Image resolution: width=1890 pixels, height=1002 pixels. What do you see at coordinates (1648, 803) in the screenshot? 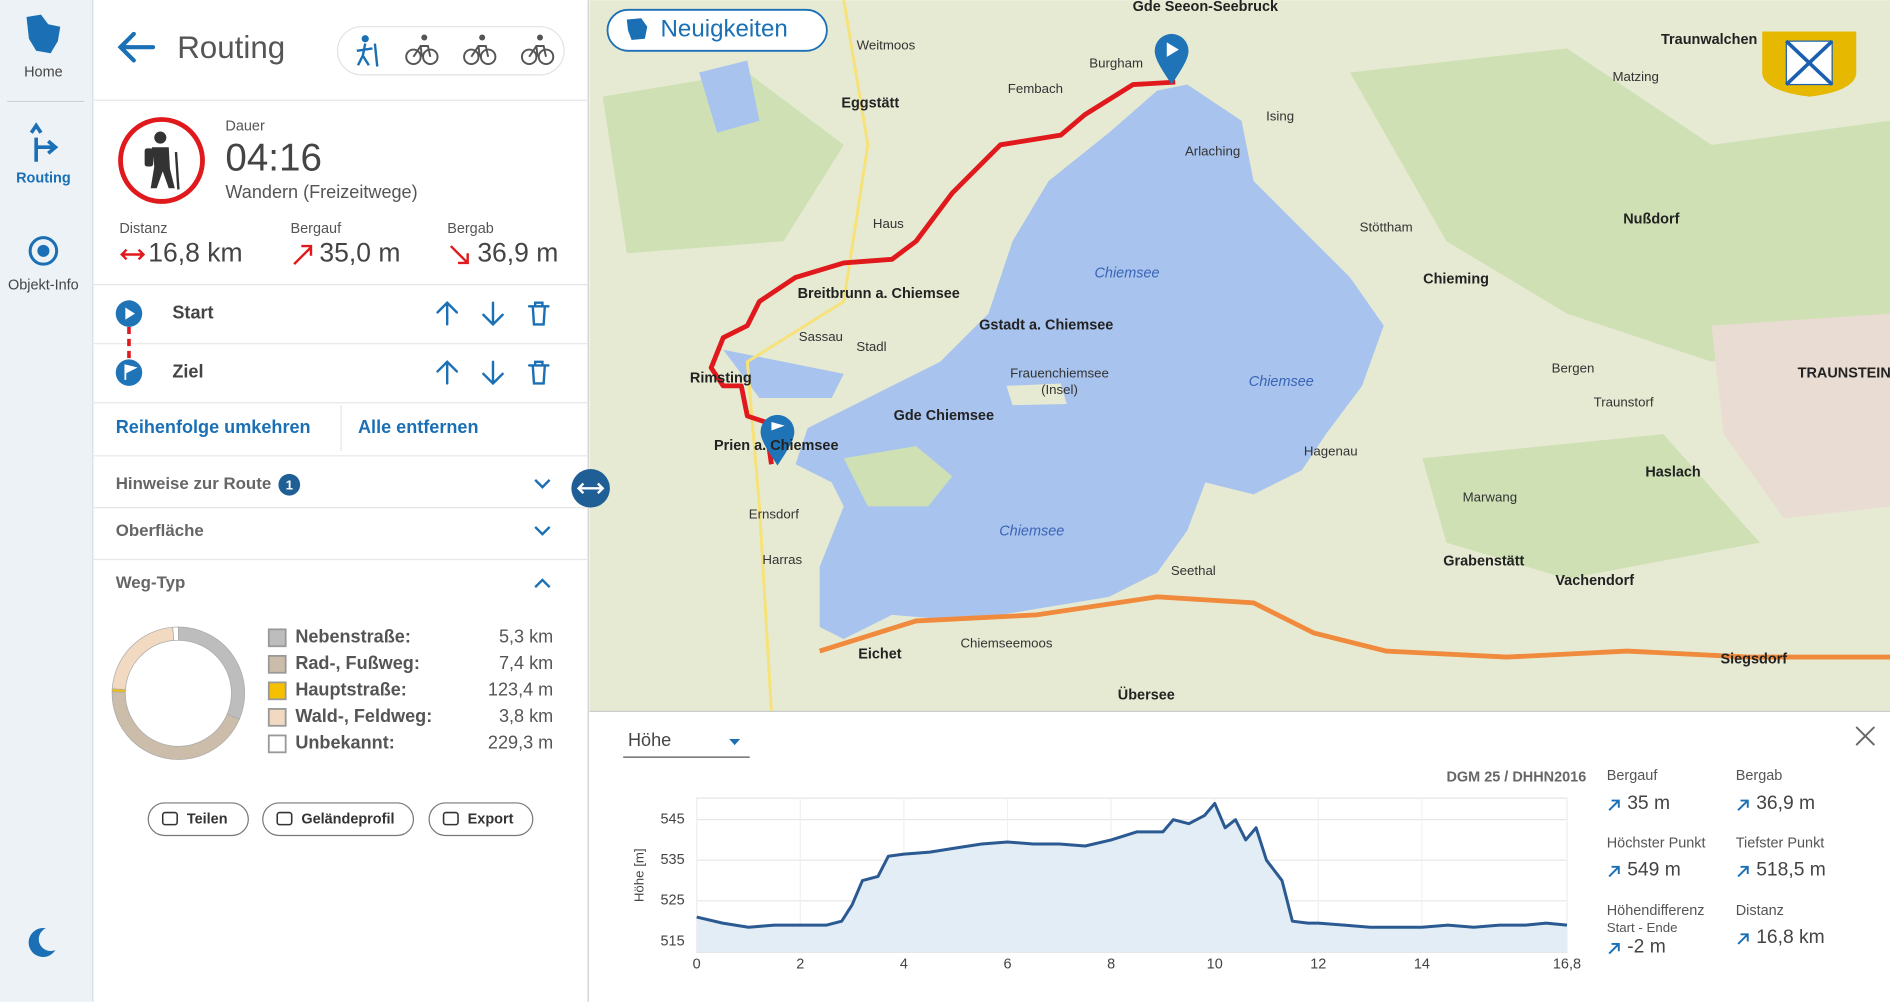
I see `stat-value: 35 m` at bounding box center [1648, 803].